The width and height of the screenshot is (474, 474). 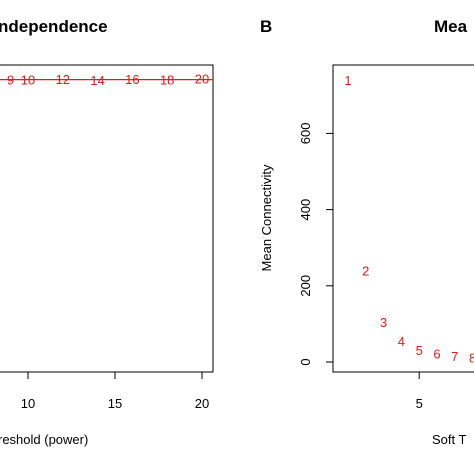 What do you see at coordinates (305, 134) in the screenshot?
I see `panel-b-y-tick-label: 600` at bounding box center [305, 134].